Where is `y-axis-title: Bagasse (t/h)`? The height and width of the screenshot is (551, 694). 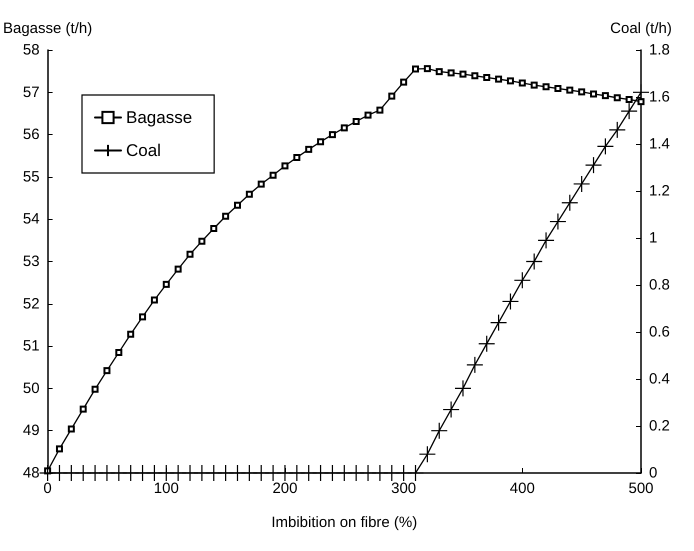
y-axis-title: Bagasse (t/h) is located at coordinates (47, 28).